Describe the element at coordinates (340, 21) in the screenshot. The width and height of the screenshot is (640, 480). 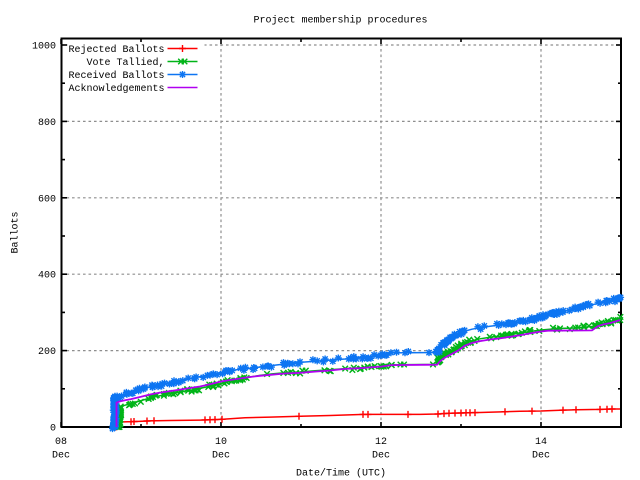
I see `svg-text: Project membership procedures` at that location.